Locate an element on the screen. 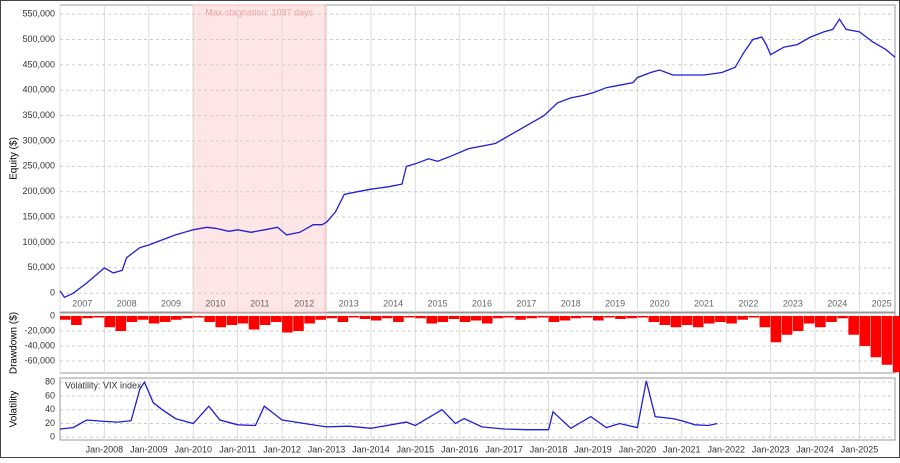 The image size is (900, 463). x-tick-label: 2022 is located at coordinates (748, 303).